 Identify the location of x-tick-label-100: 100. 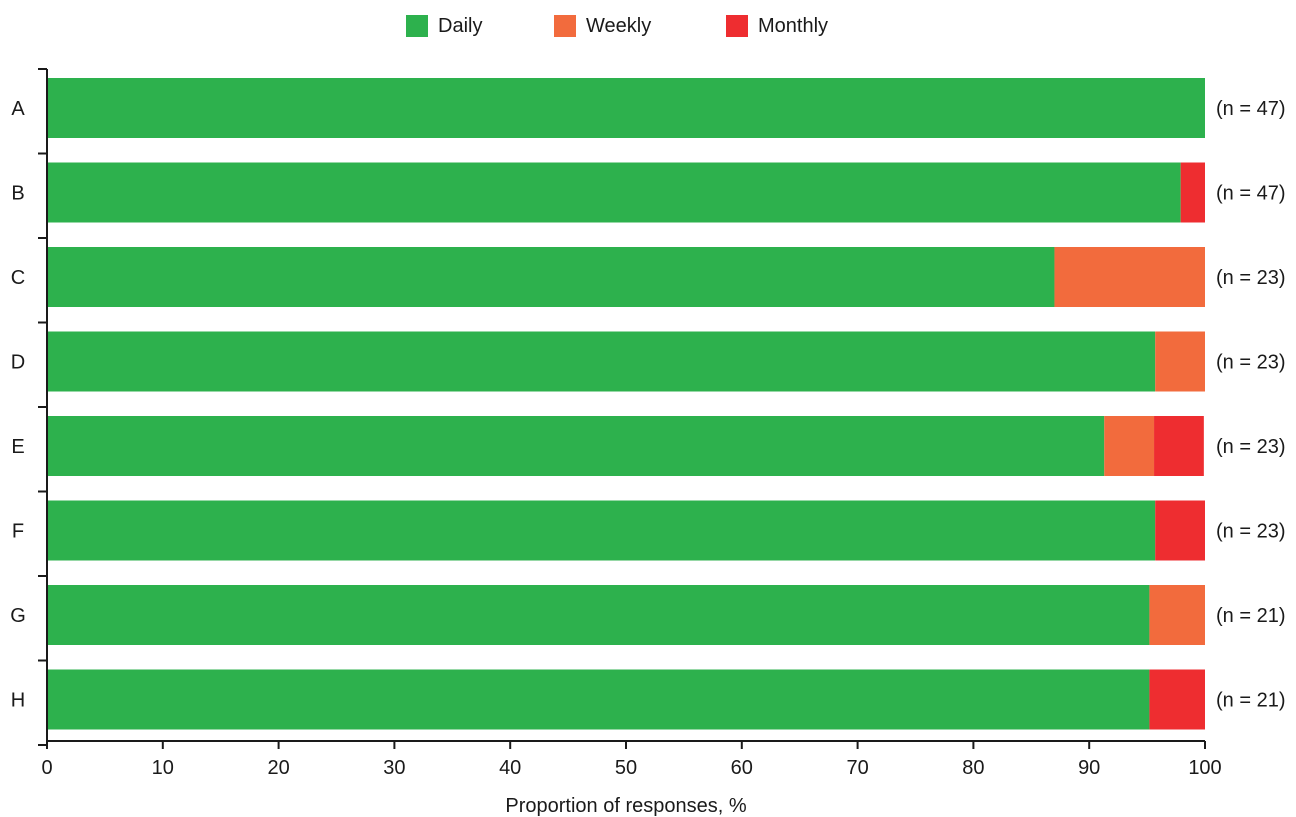
(1204, 768).